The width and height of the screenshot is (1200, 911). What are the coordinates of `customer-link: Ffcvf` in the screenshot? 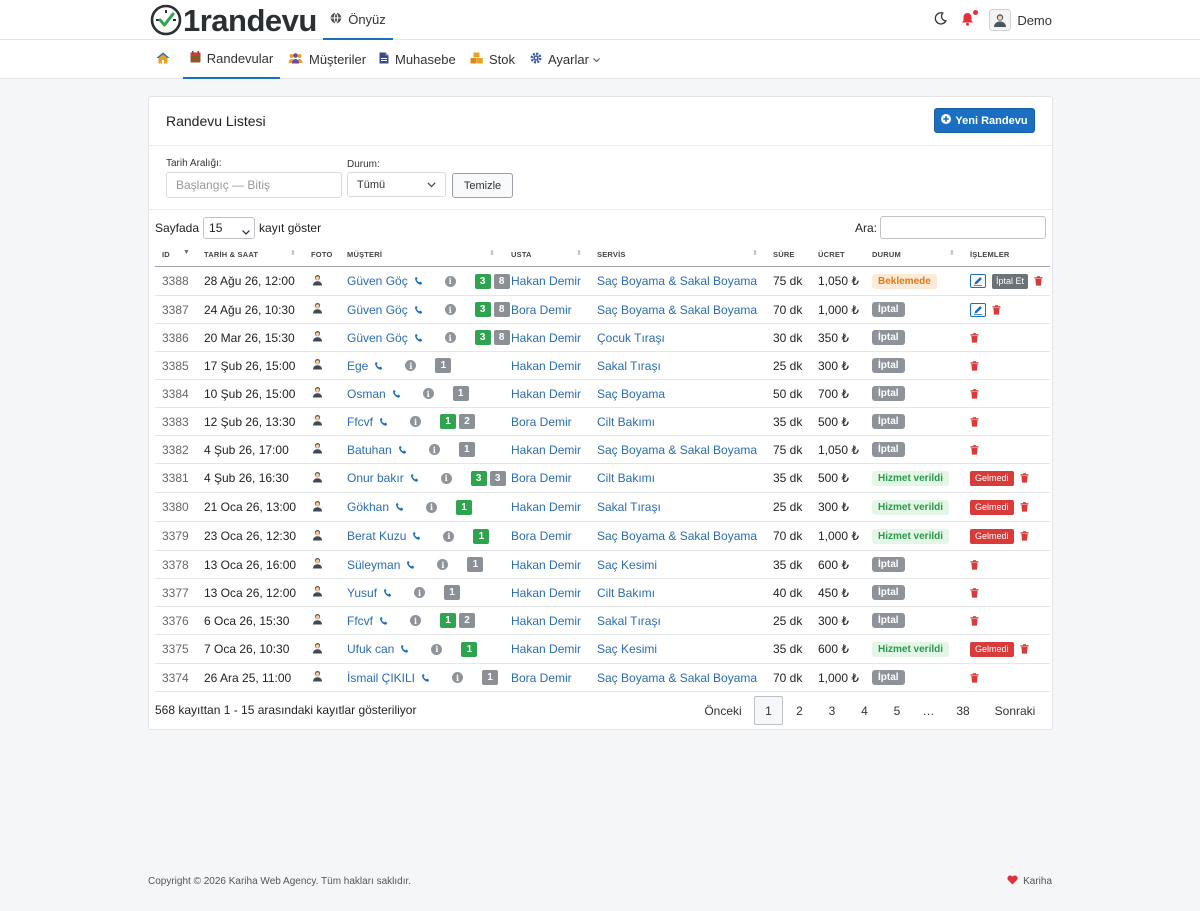 It's located at (360, 620).